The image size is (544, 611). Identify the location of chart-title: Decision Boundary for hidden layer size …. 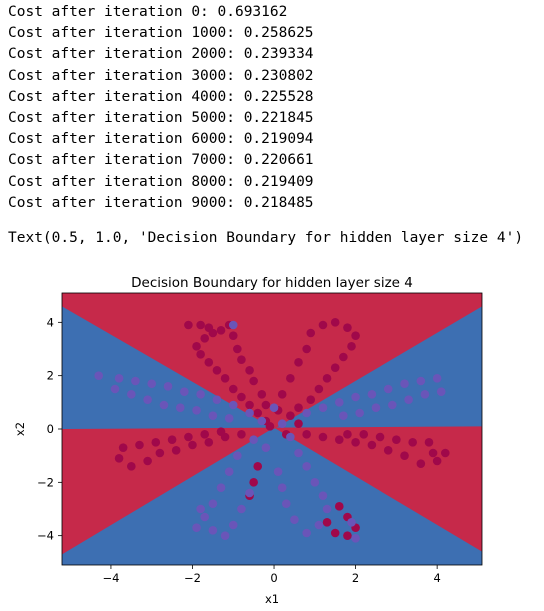
(272, 283).